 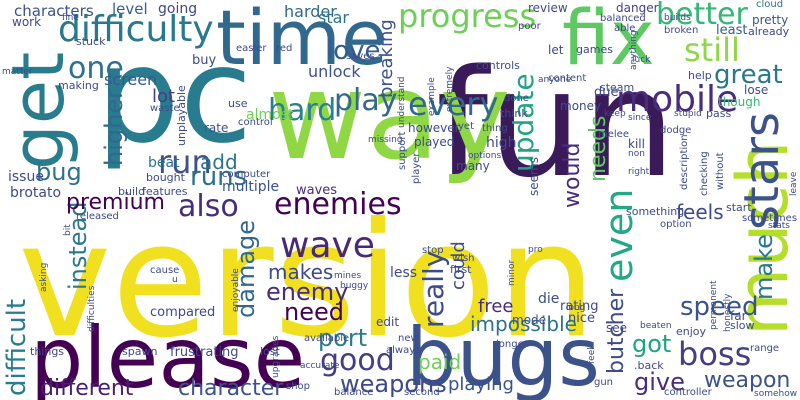 I want to click on word-money: money, so click(x=581, y=106).